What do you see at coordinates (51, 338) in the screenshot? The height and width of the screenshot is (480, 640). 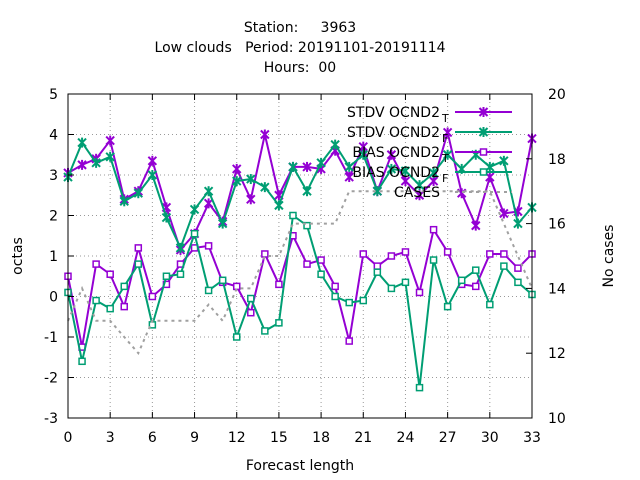 I see `y-tick-label: -1` at bounding box center [51, 338].